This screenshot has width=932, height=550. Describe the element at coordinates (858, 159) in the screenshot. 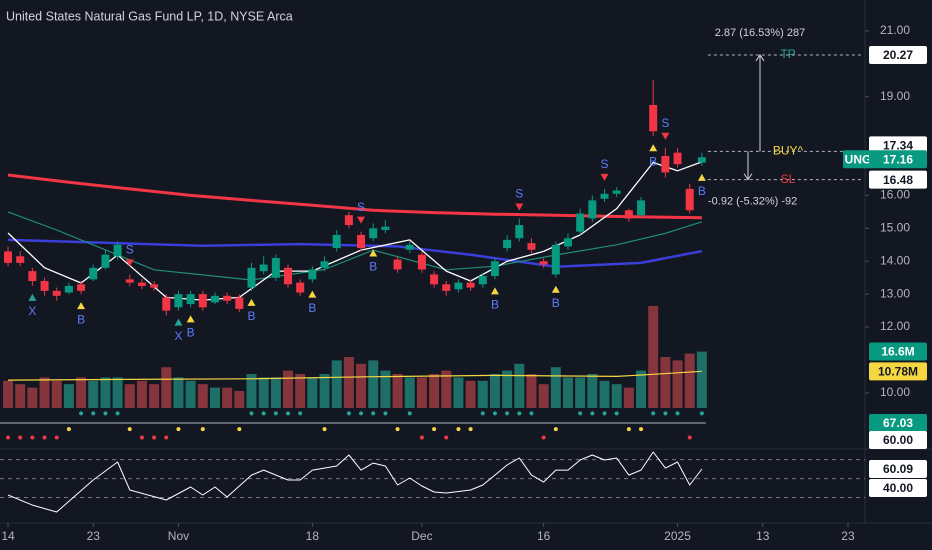

I see `symbol-label-box` at that location.